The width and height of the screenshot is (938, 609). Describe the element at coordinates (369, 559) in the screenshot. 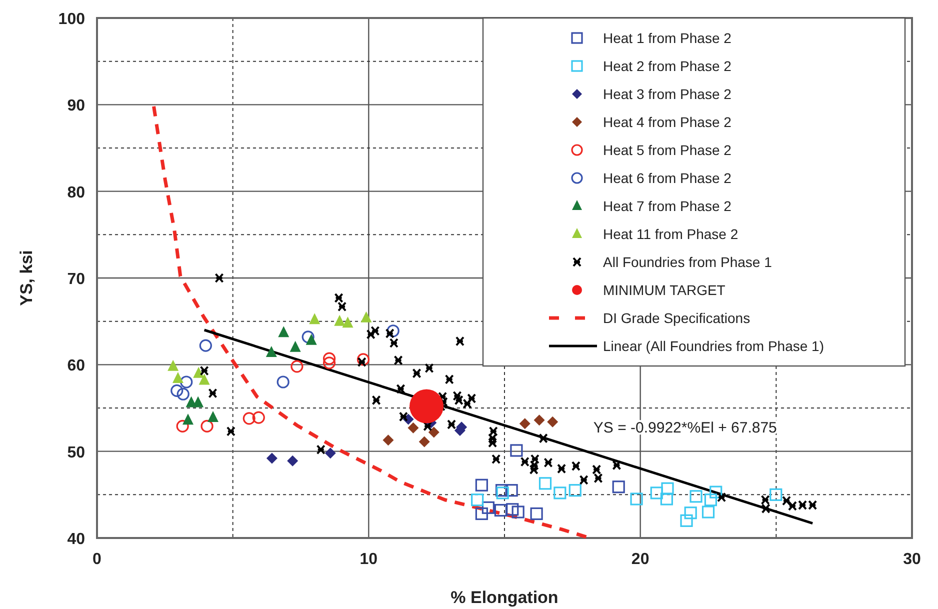

I see `x-tick-label: 10` at that location.